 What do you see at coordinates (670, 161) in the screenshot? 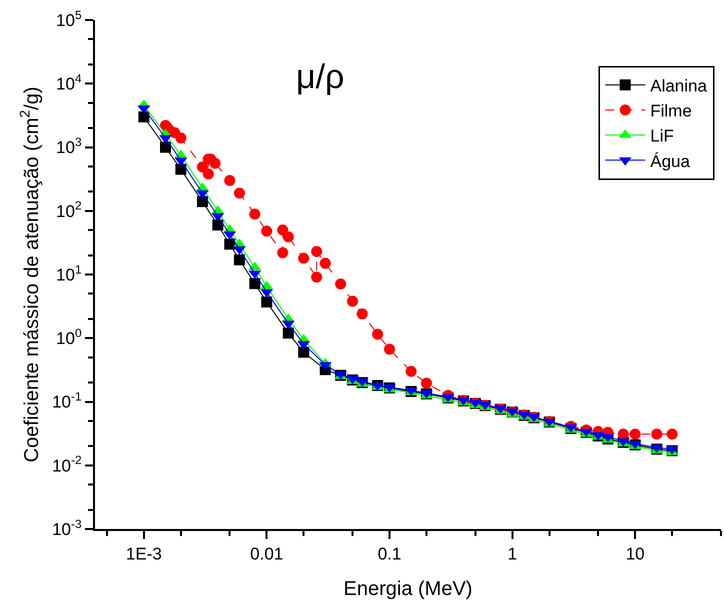
I see `legend-label: Água` at bounding box center [670, 161].